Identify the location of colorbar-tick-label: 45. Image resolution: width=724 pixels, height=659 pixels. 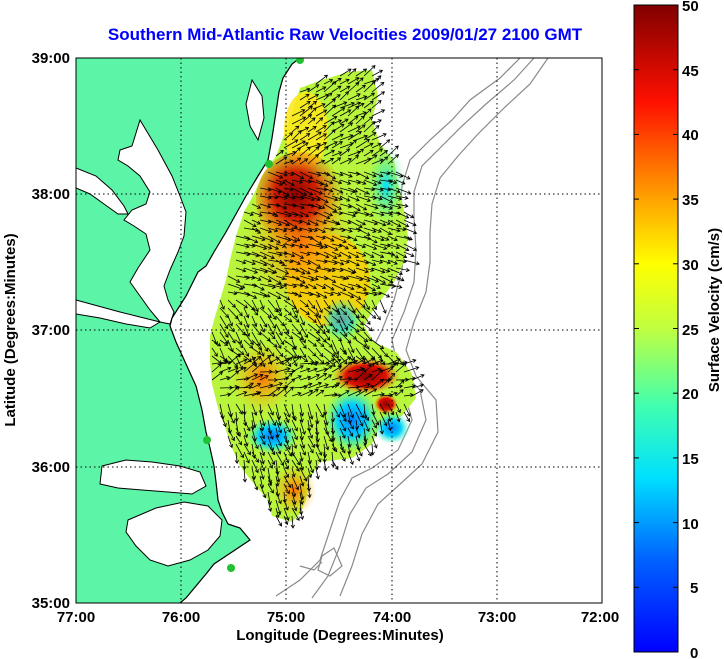
(690, 71).